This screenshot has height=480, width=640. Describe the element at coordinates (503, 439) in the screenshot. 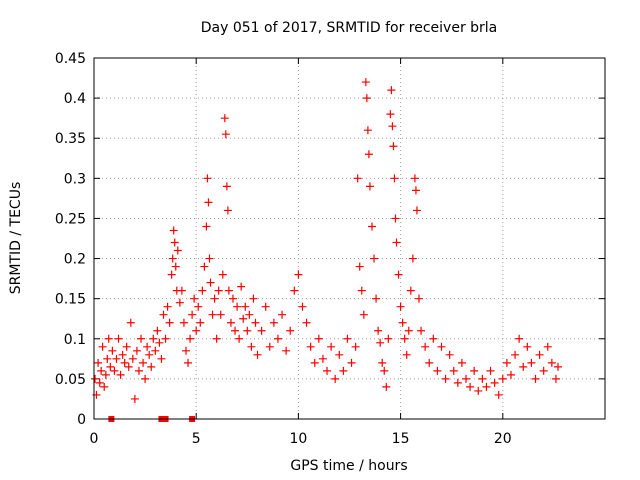

I see `x-tick-label: 20` at that location.